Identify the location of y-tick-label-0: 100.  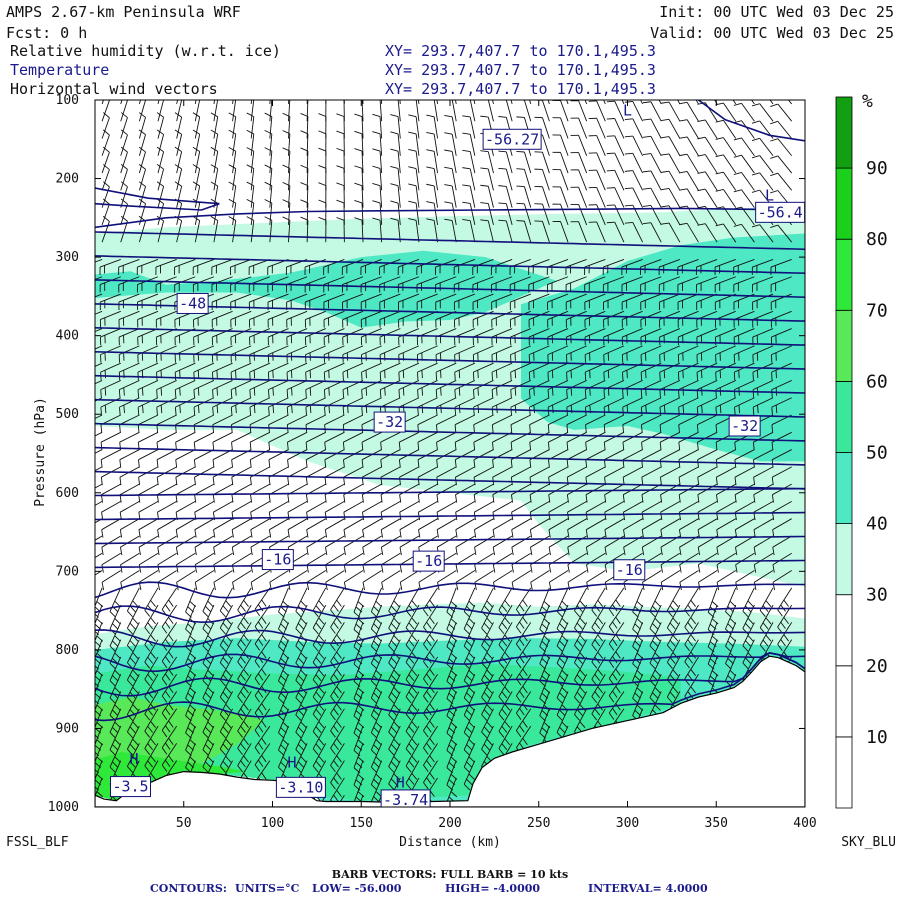
(67, 100).